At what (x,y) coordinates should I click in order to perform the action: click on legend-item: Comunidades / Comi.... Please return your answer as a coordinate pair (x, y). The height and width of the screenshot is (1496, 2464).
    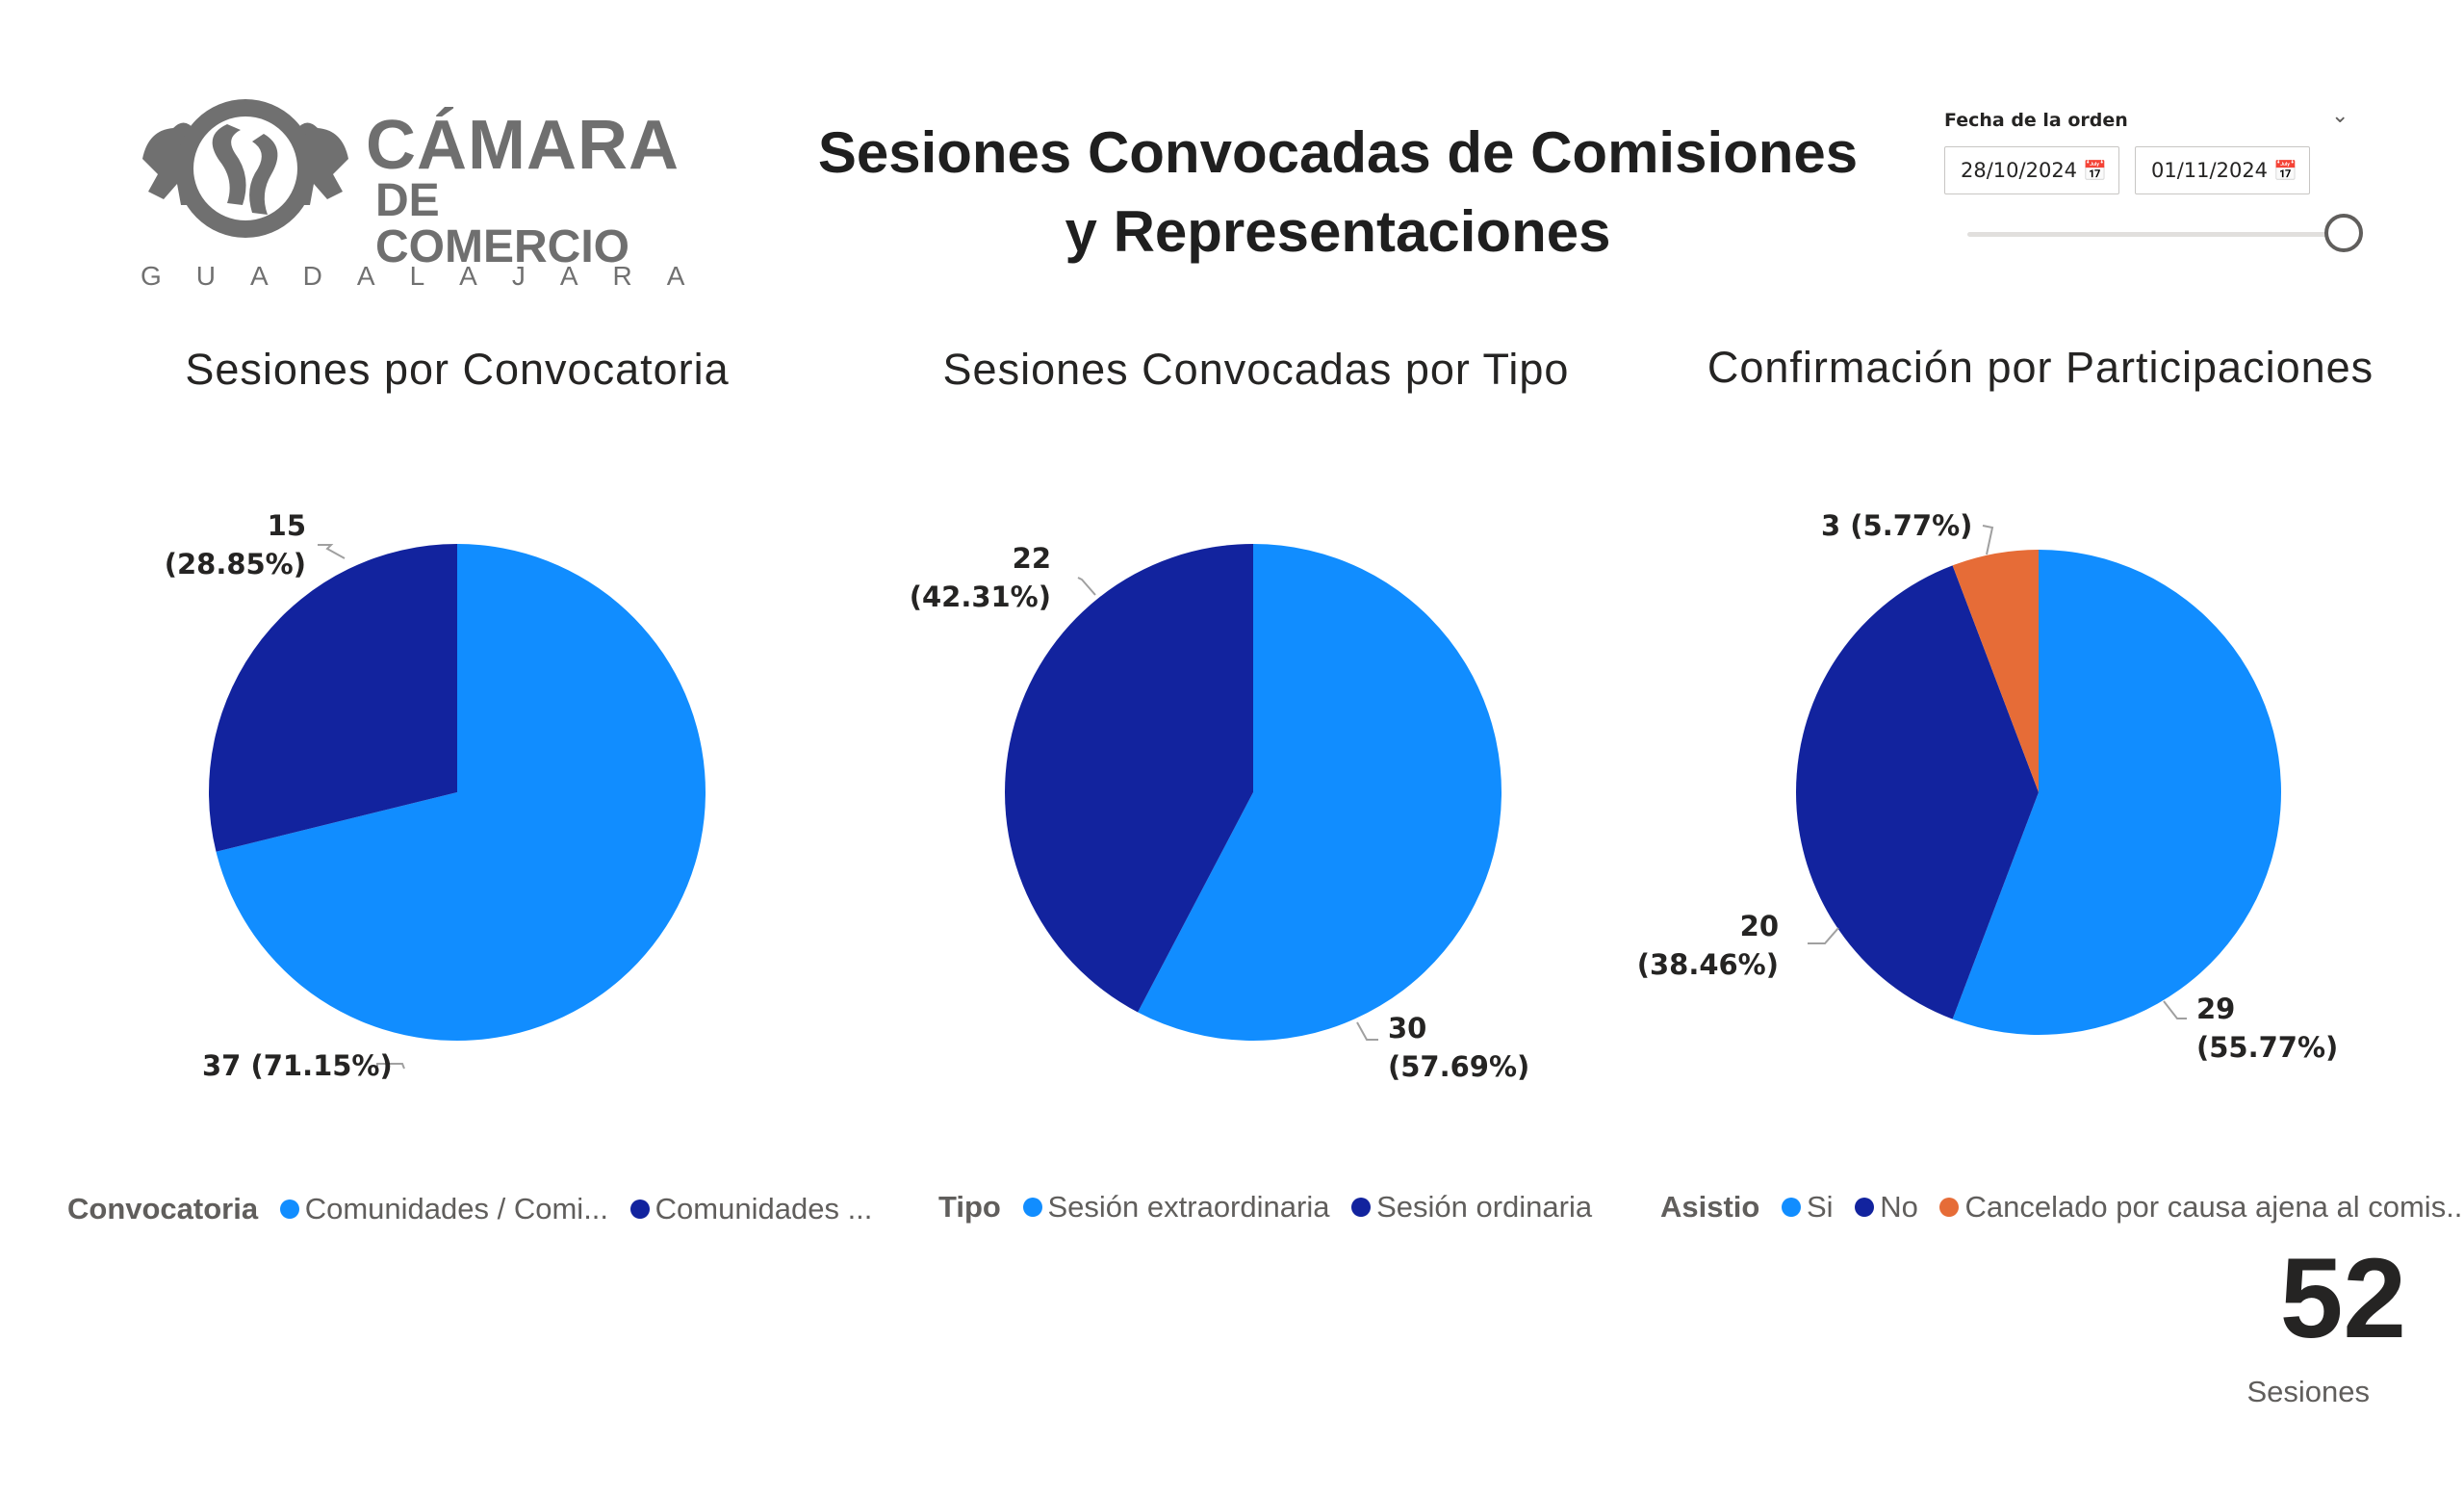
    Looking at the image, I should click on (444, 1208).